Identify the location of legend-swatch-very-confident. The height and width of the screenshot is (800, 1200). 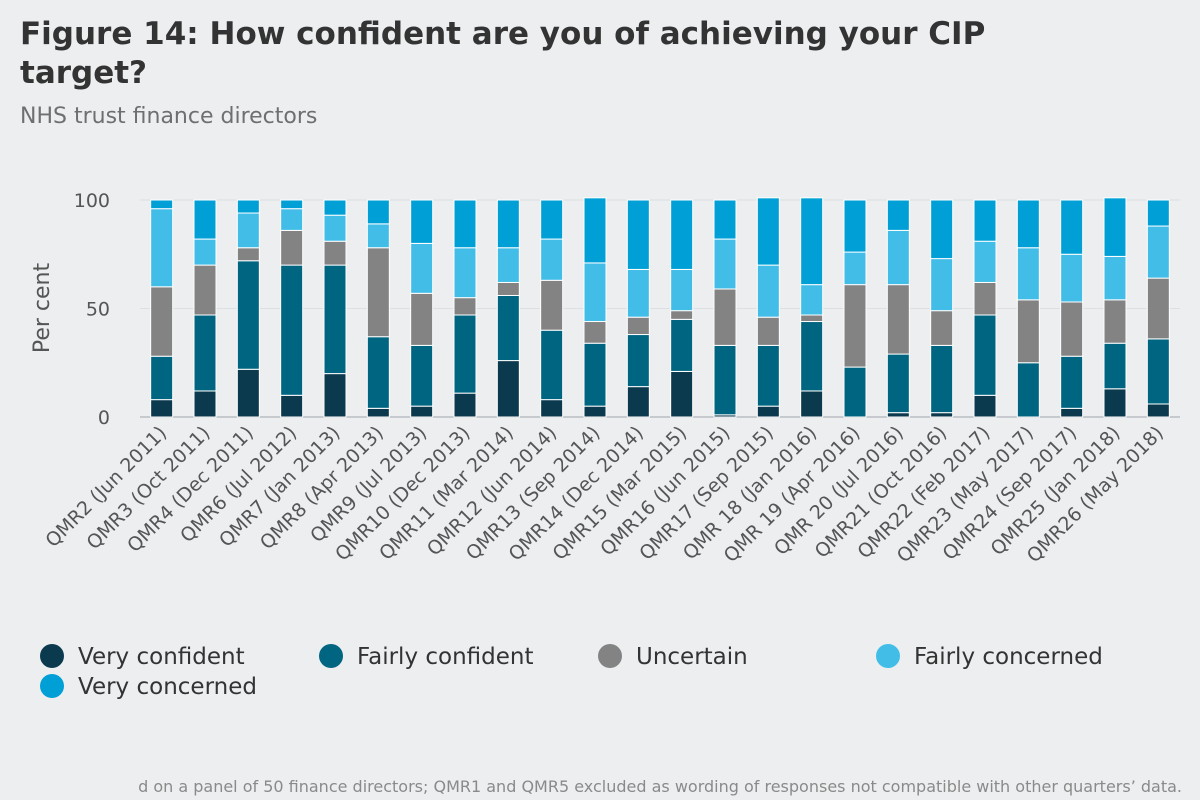
(52, 656).